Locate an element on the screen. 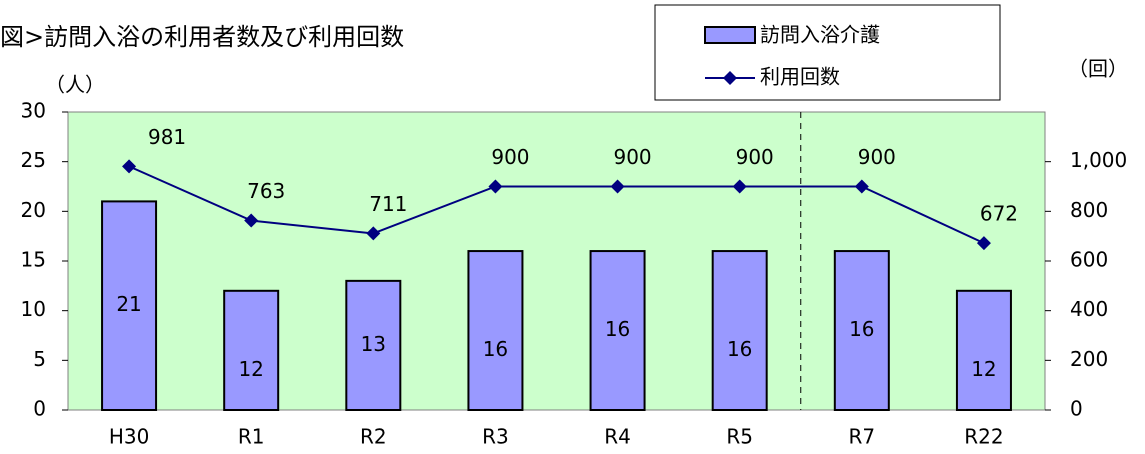 This screenshot has height=454, width=1145. y2-tick-label: 800 is located at coordinates (1089, 210).